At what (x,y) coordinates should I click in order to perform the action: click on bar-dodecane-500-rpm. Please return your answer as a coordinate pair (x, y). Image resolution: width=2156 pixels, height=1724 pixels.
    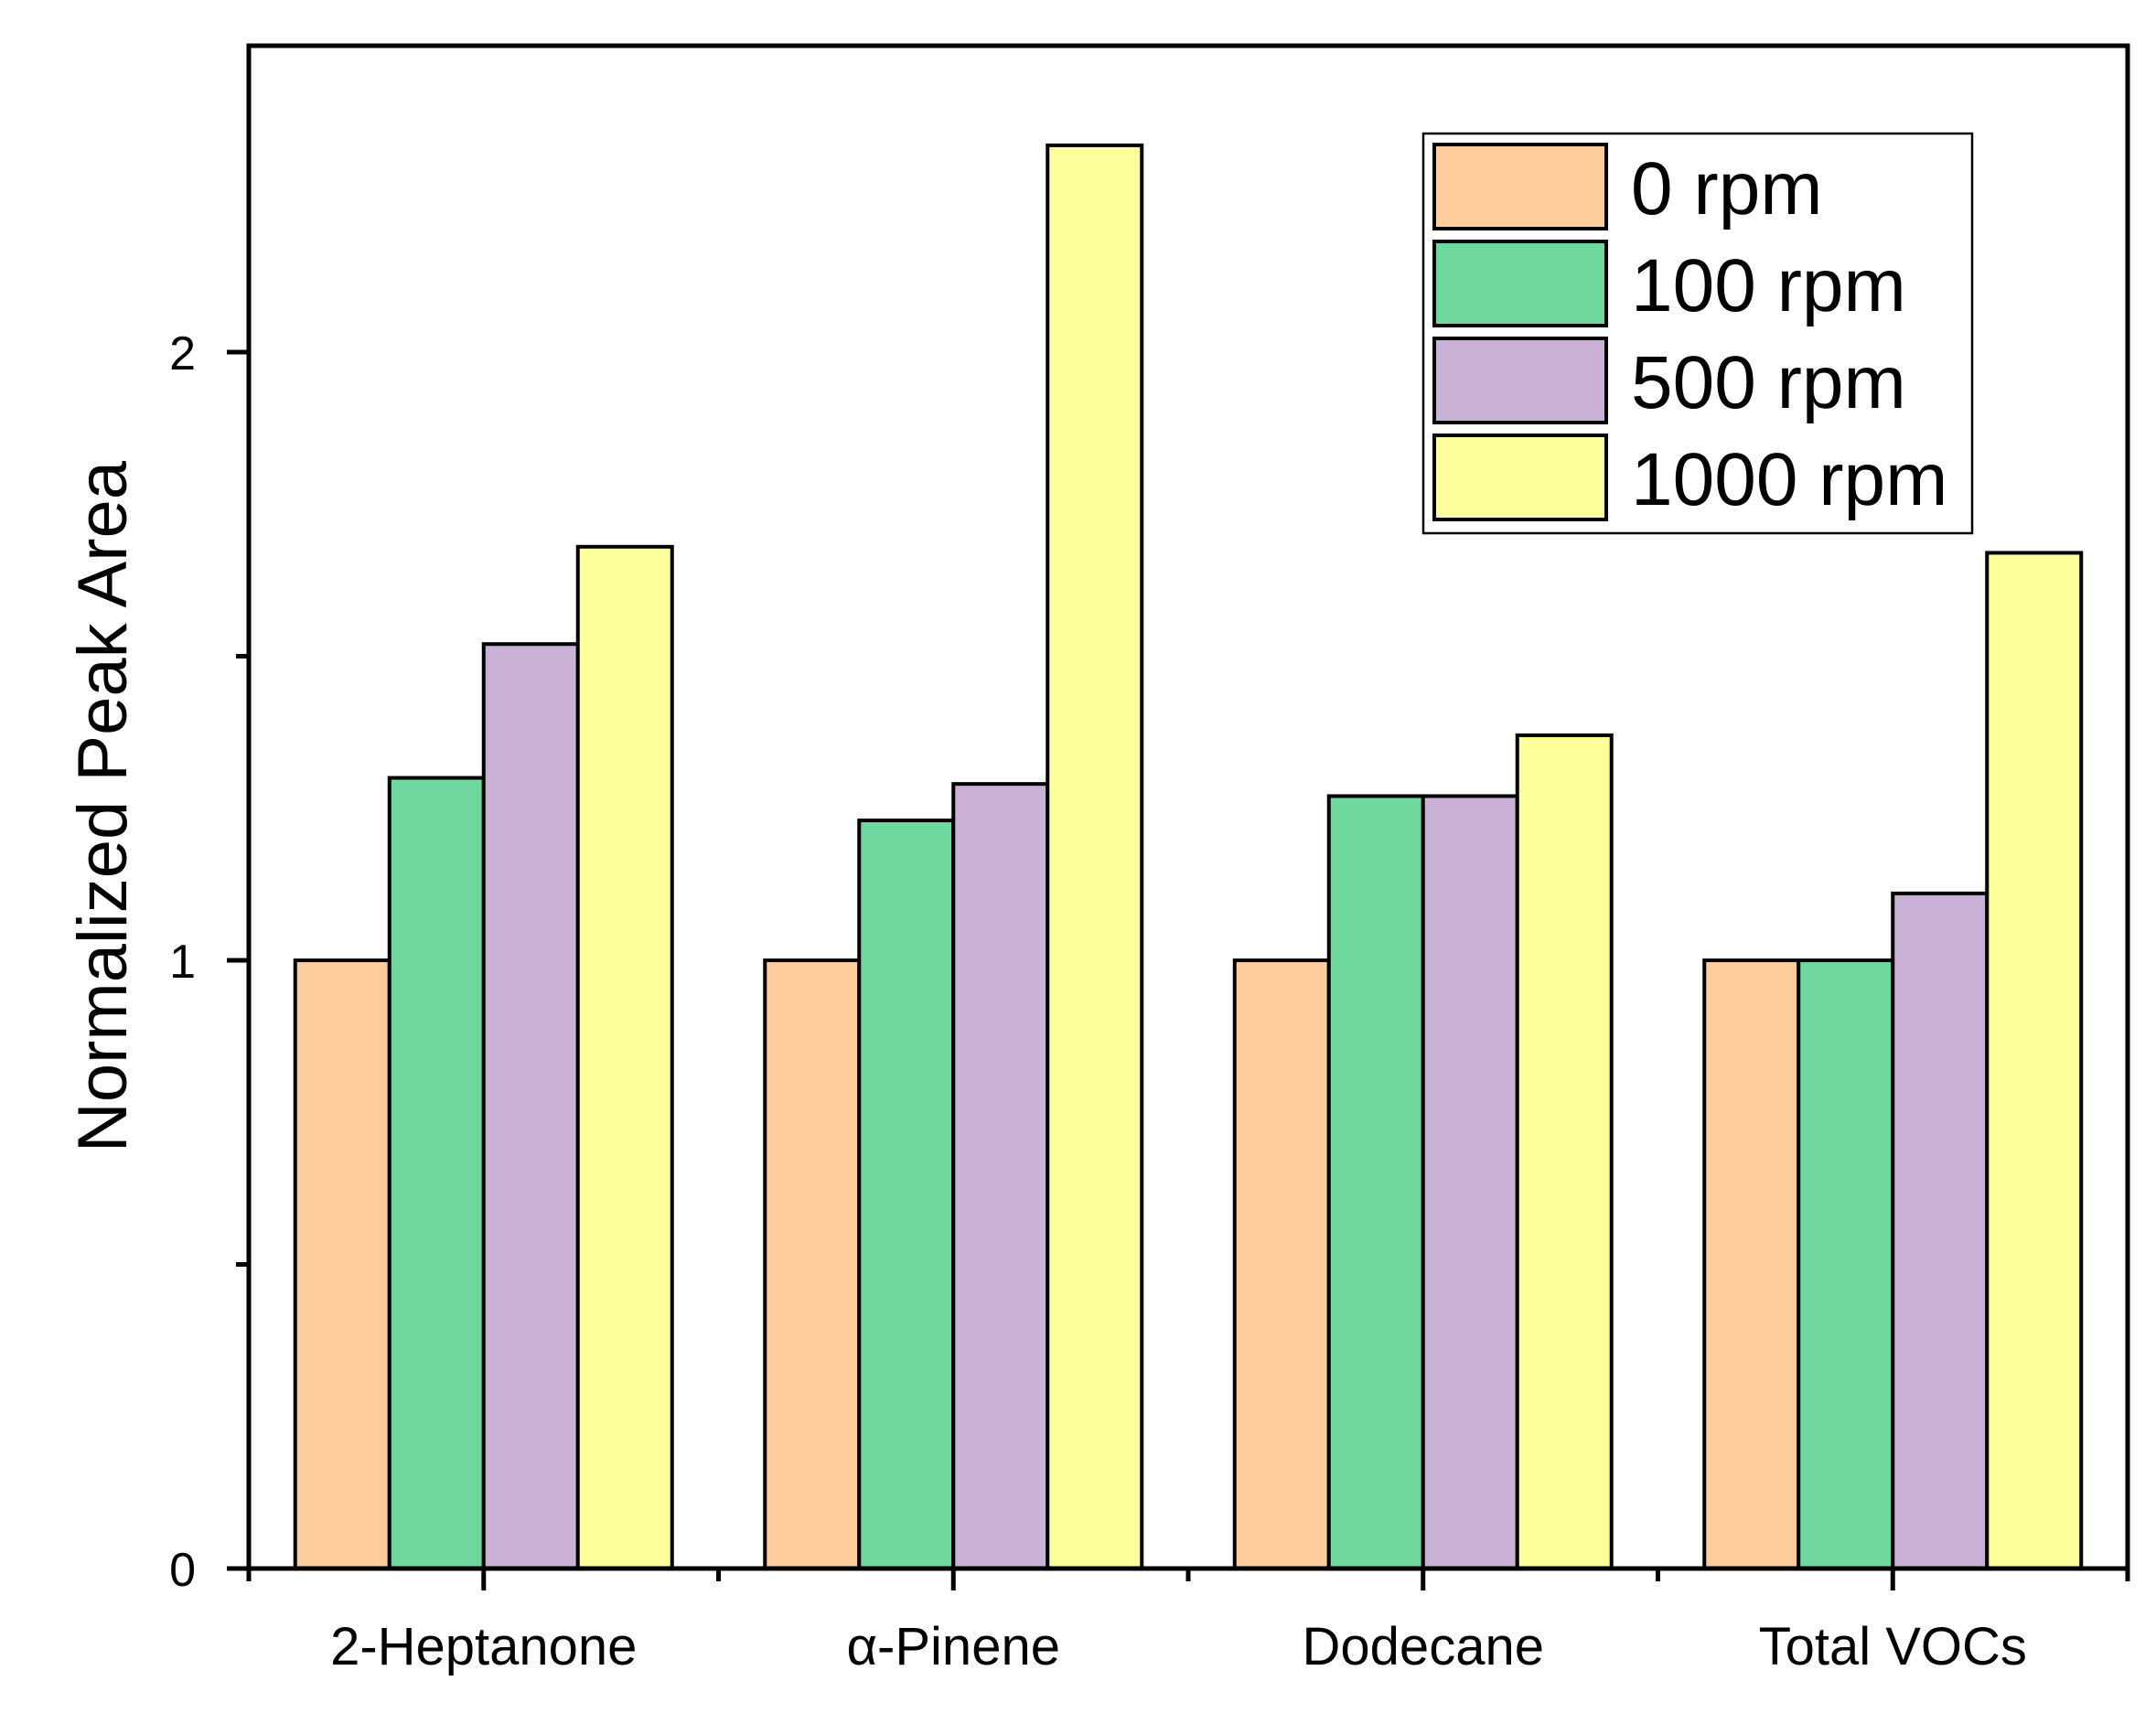
    Looking at the image, I should click on (1470, 1182).